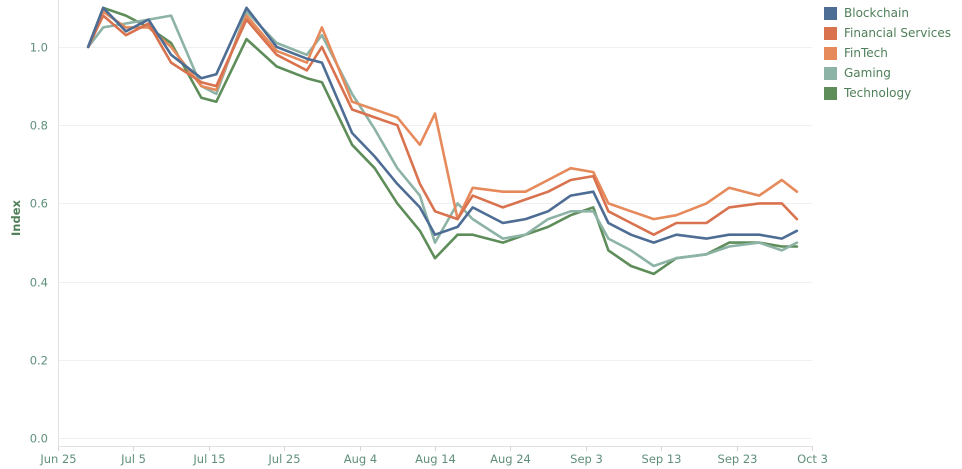 The height and width of the screenshot is (469, 962). Describe the element at coordinates (39, 361) in the screenshot. I see `y-tick-label: 0.2` at that location.